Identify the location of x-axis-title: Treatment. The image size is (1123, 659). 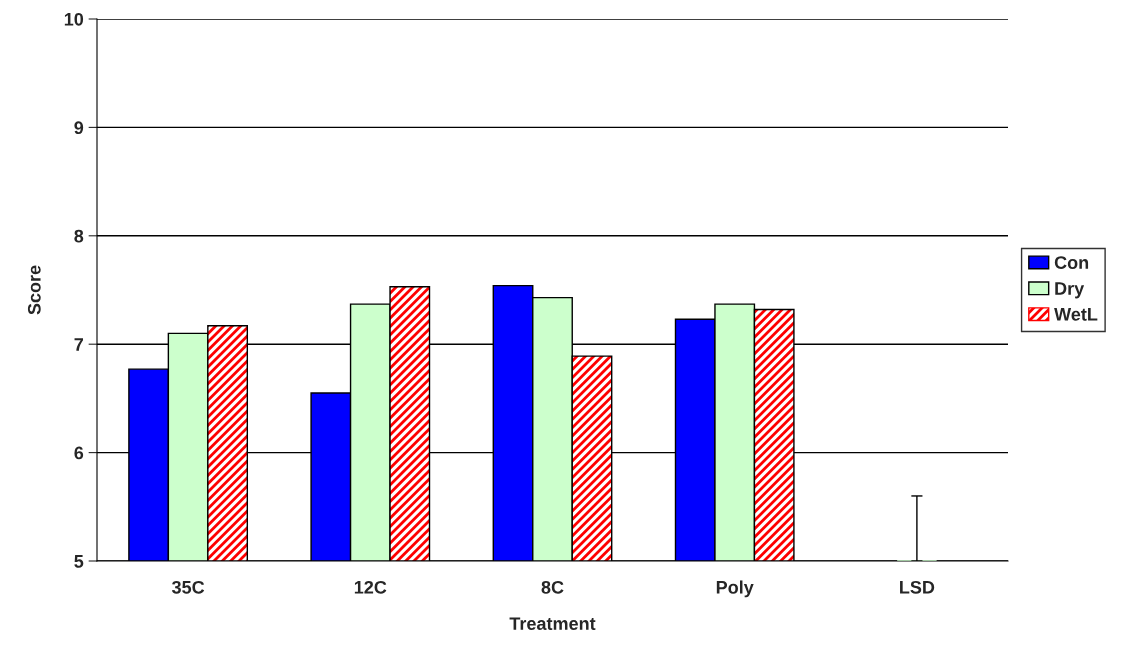
(552, 623).